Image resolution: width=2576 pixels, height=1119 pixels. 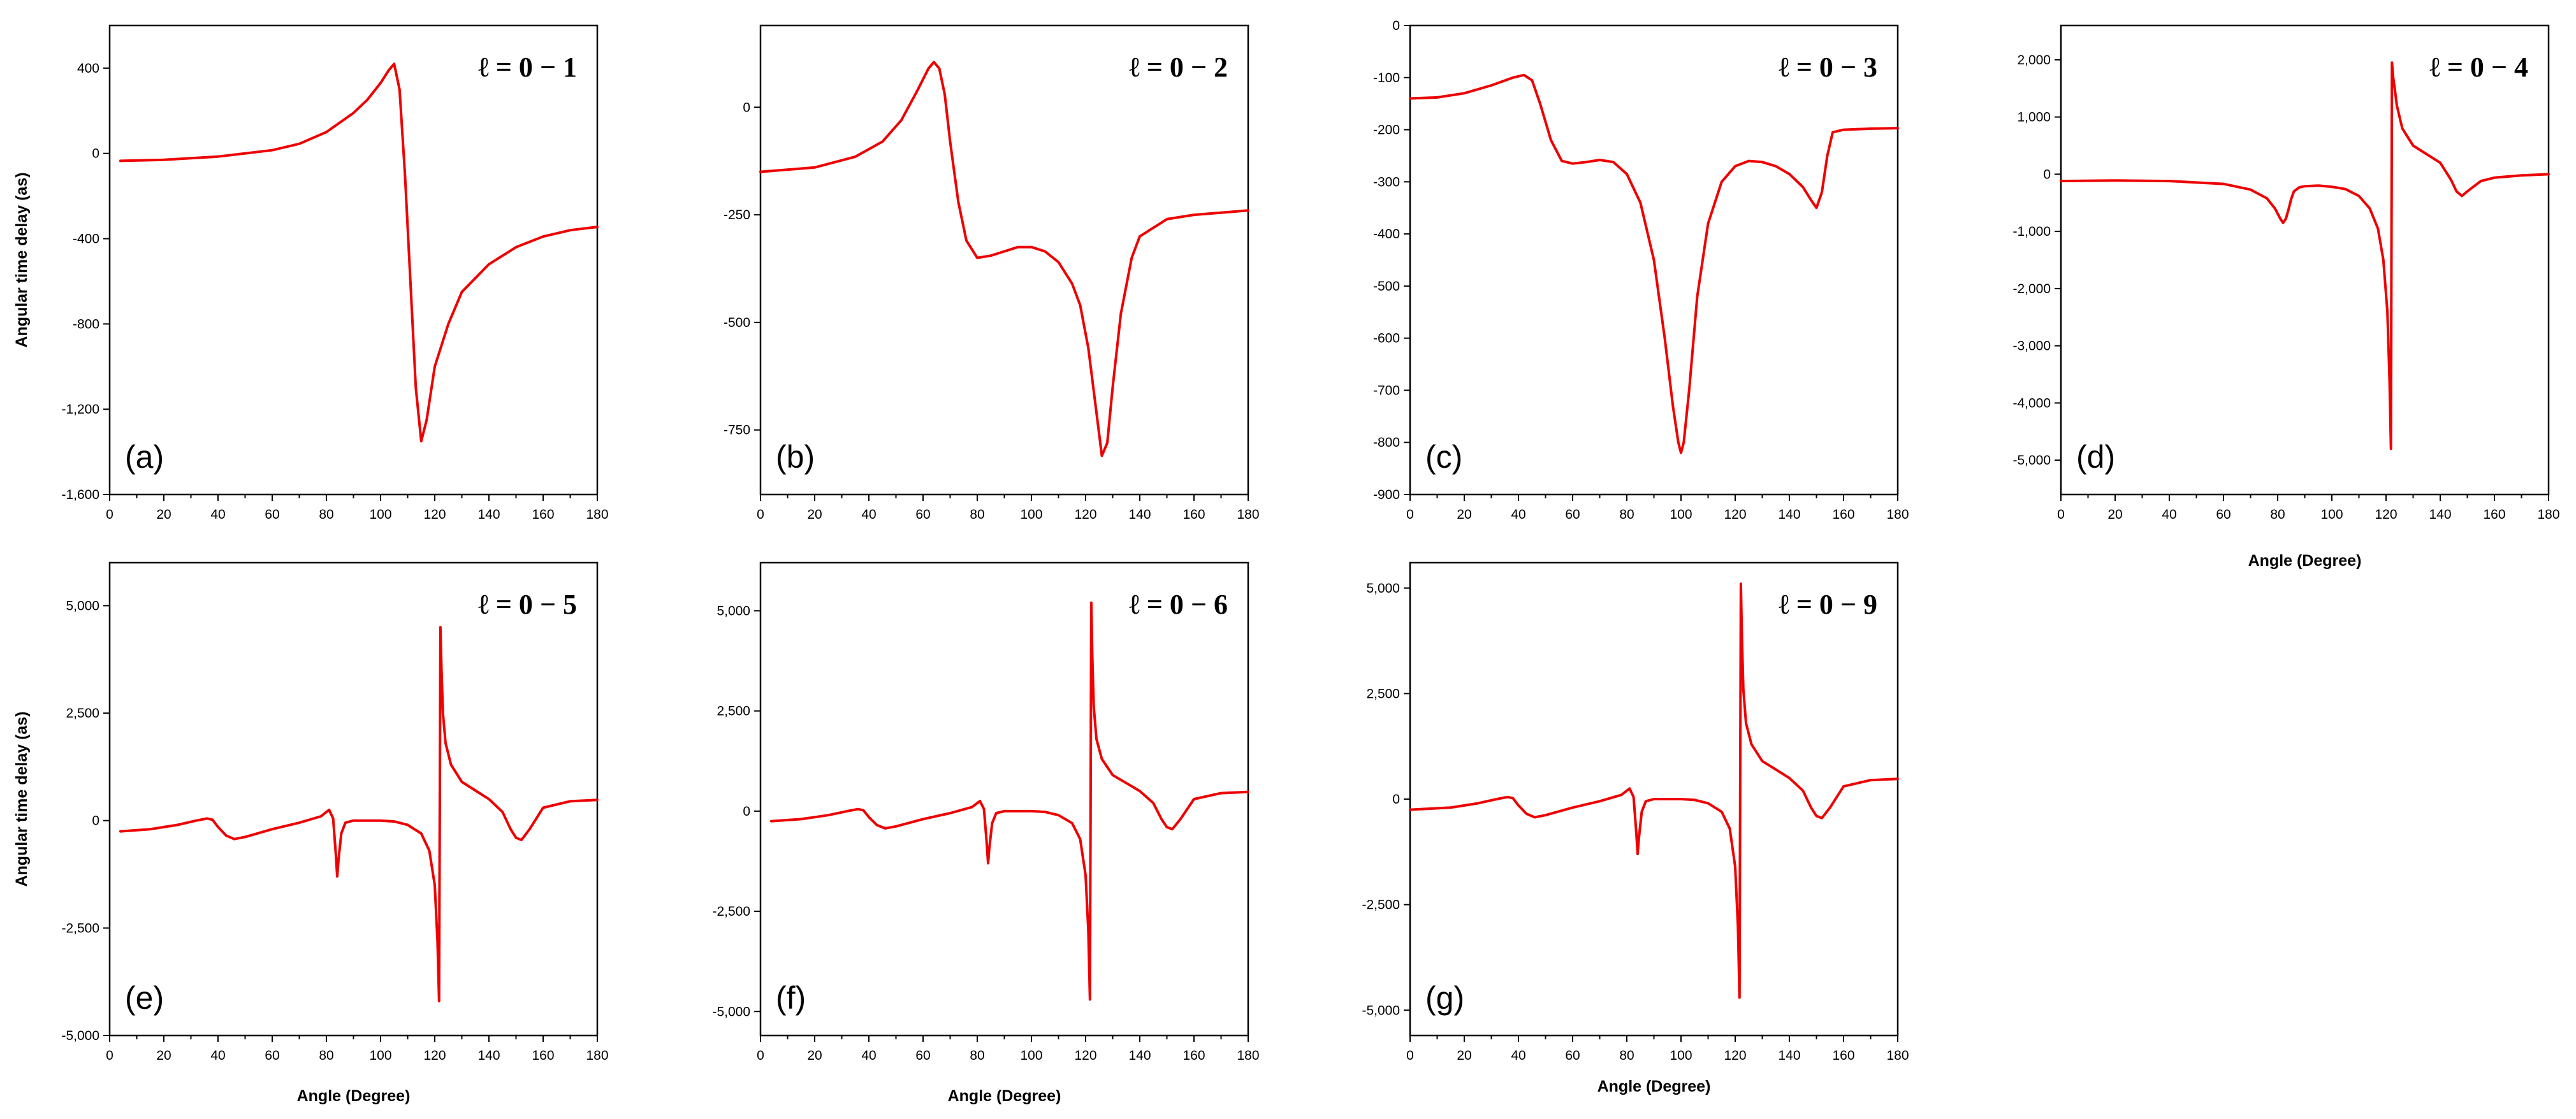 I want to click on series-line-e, so click(x=359, y=814).